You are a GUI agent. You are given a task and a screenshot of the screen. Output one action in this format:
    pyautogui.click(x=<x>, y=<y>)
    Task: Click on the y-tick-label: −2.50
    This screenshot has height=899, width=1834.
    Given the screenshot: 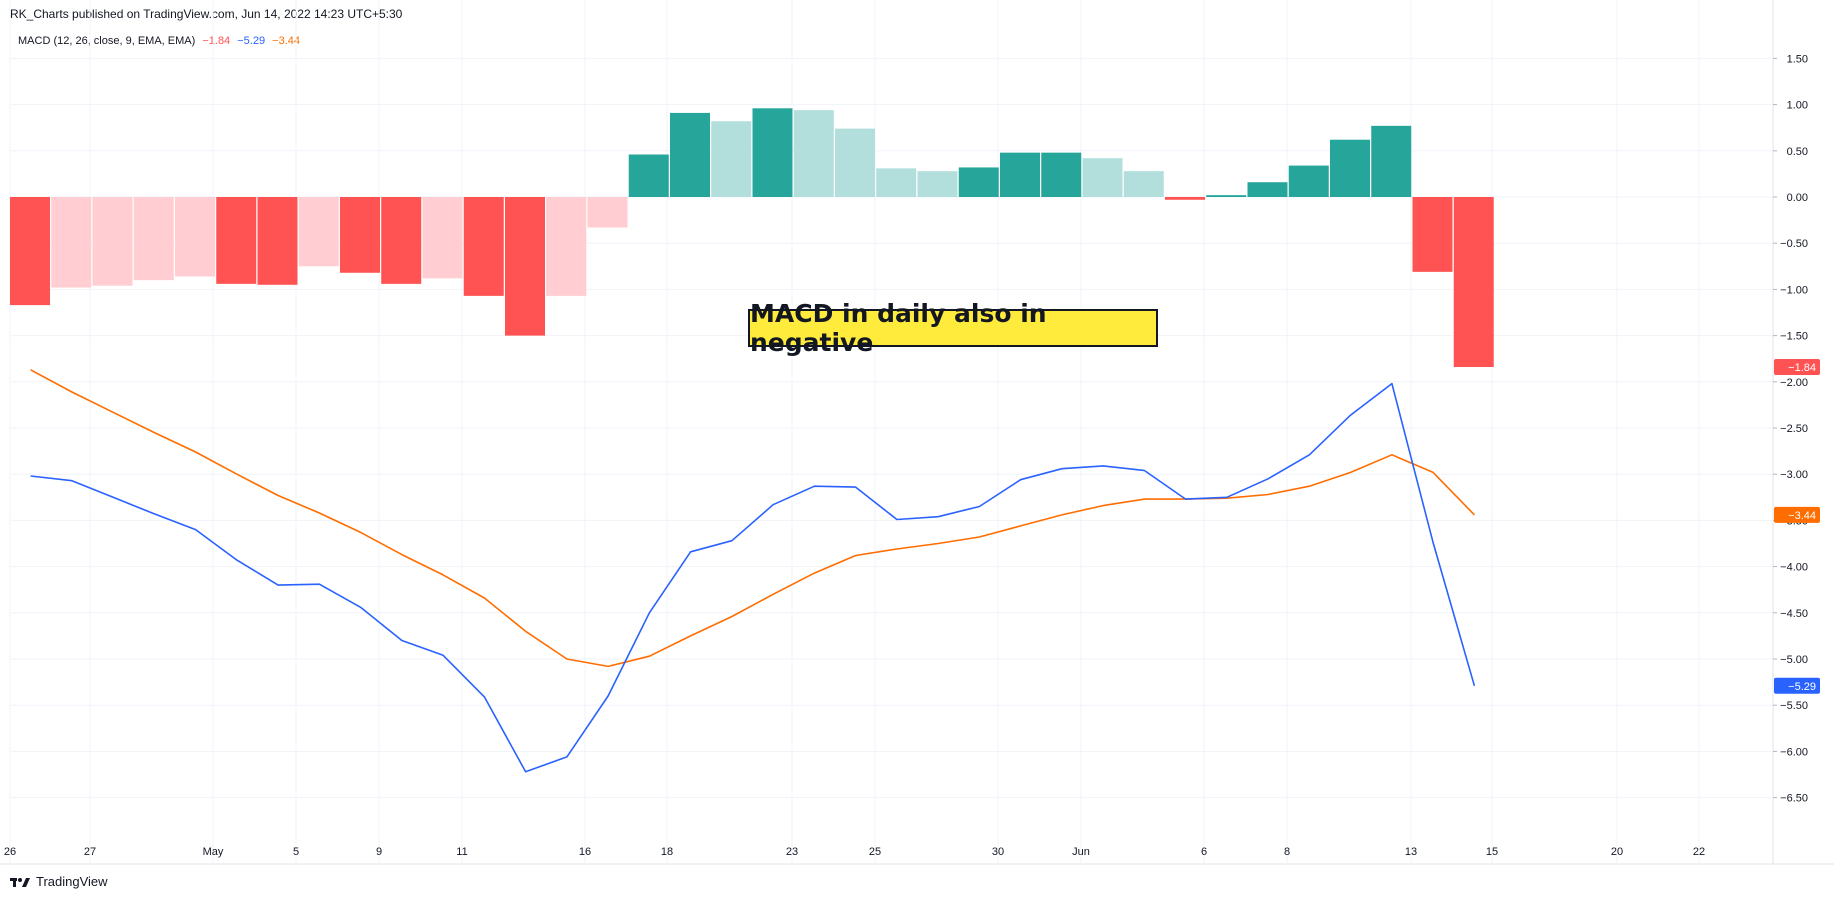 What is the action you would take?
    pyautogui.click(x=1794, y=429)
    